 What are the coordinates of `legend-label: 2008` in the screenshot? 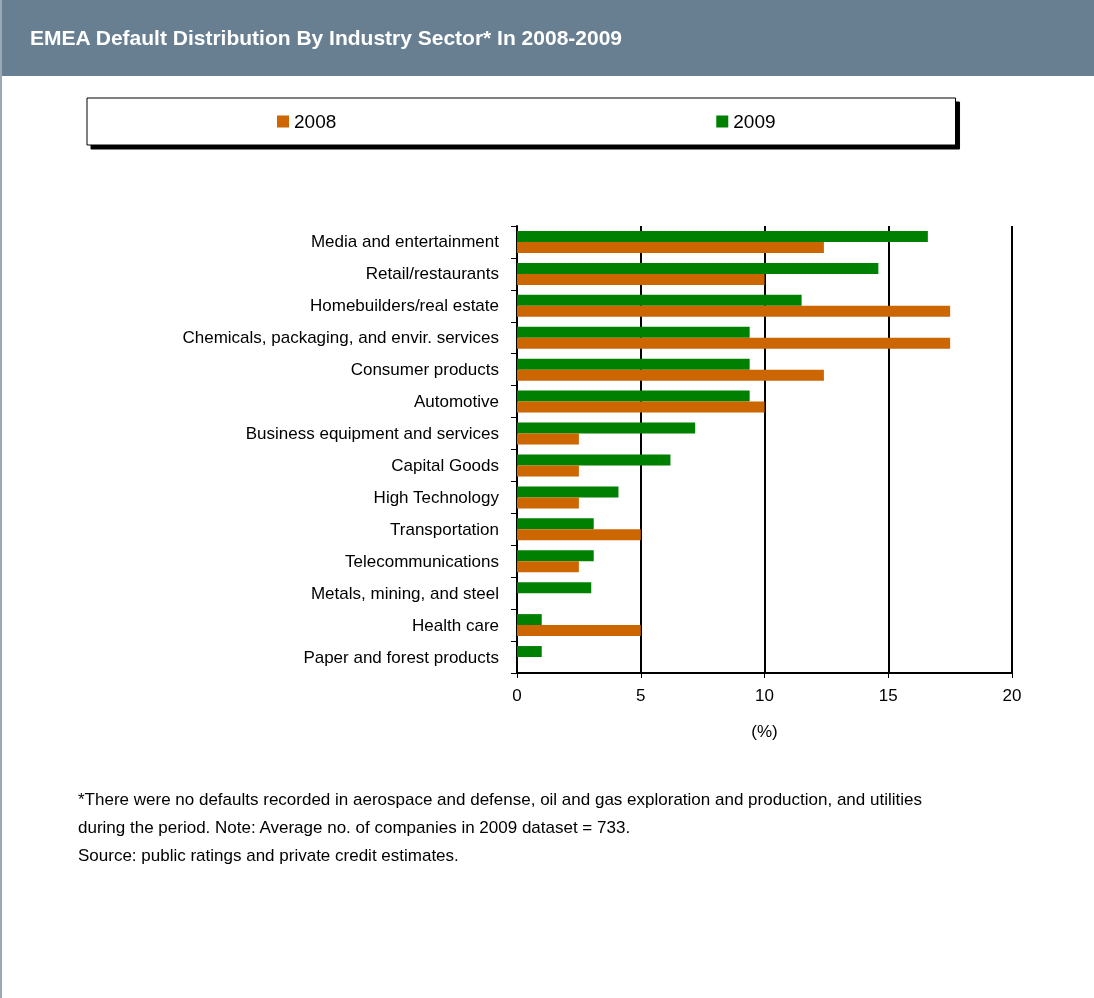 It's located at (315, 121).